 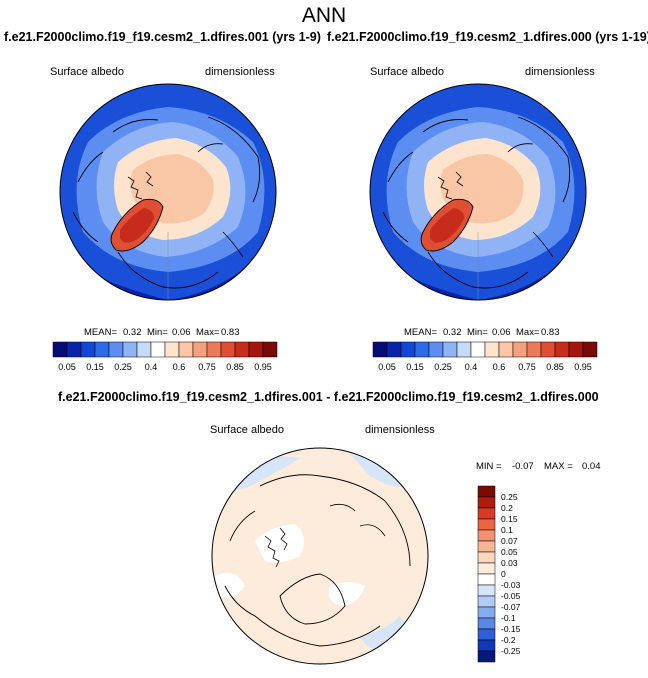 I want to click on panel-1-mean-value: 0.32, so click(x=132, y=332).